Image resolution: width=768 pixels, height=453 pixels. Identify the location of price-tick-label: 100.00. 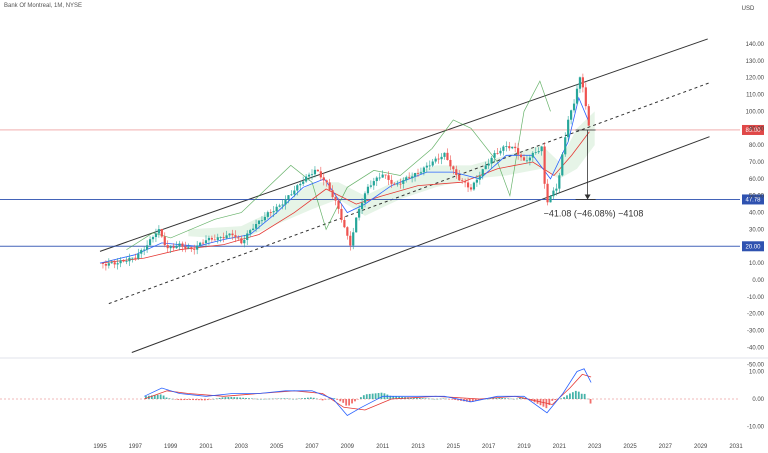
(755, 112).